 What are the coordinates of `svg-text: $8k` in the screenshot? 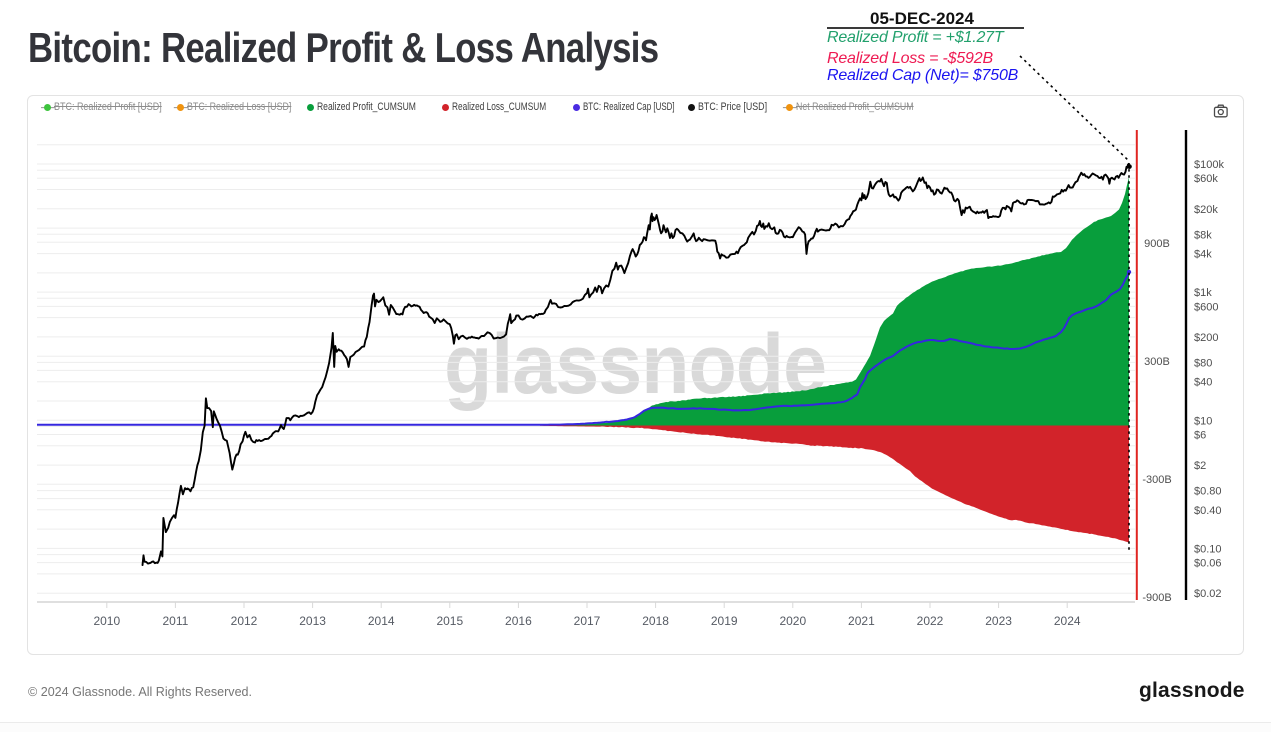 It's located at (1203, 235).